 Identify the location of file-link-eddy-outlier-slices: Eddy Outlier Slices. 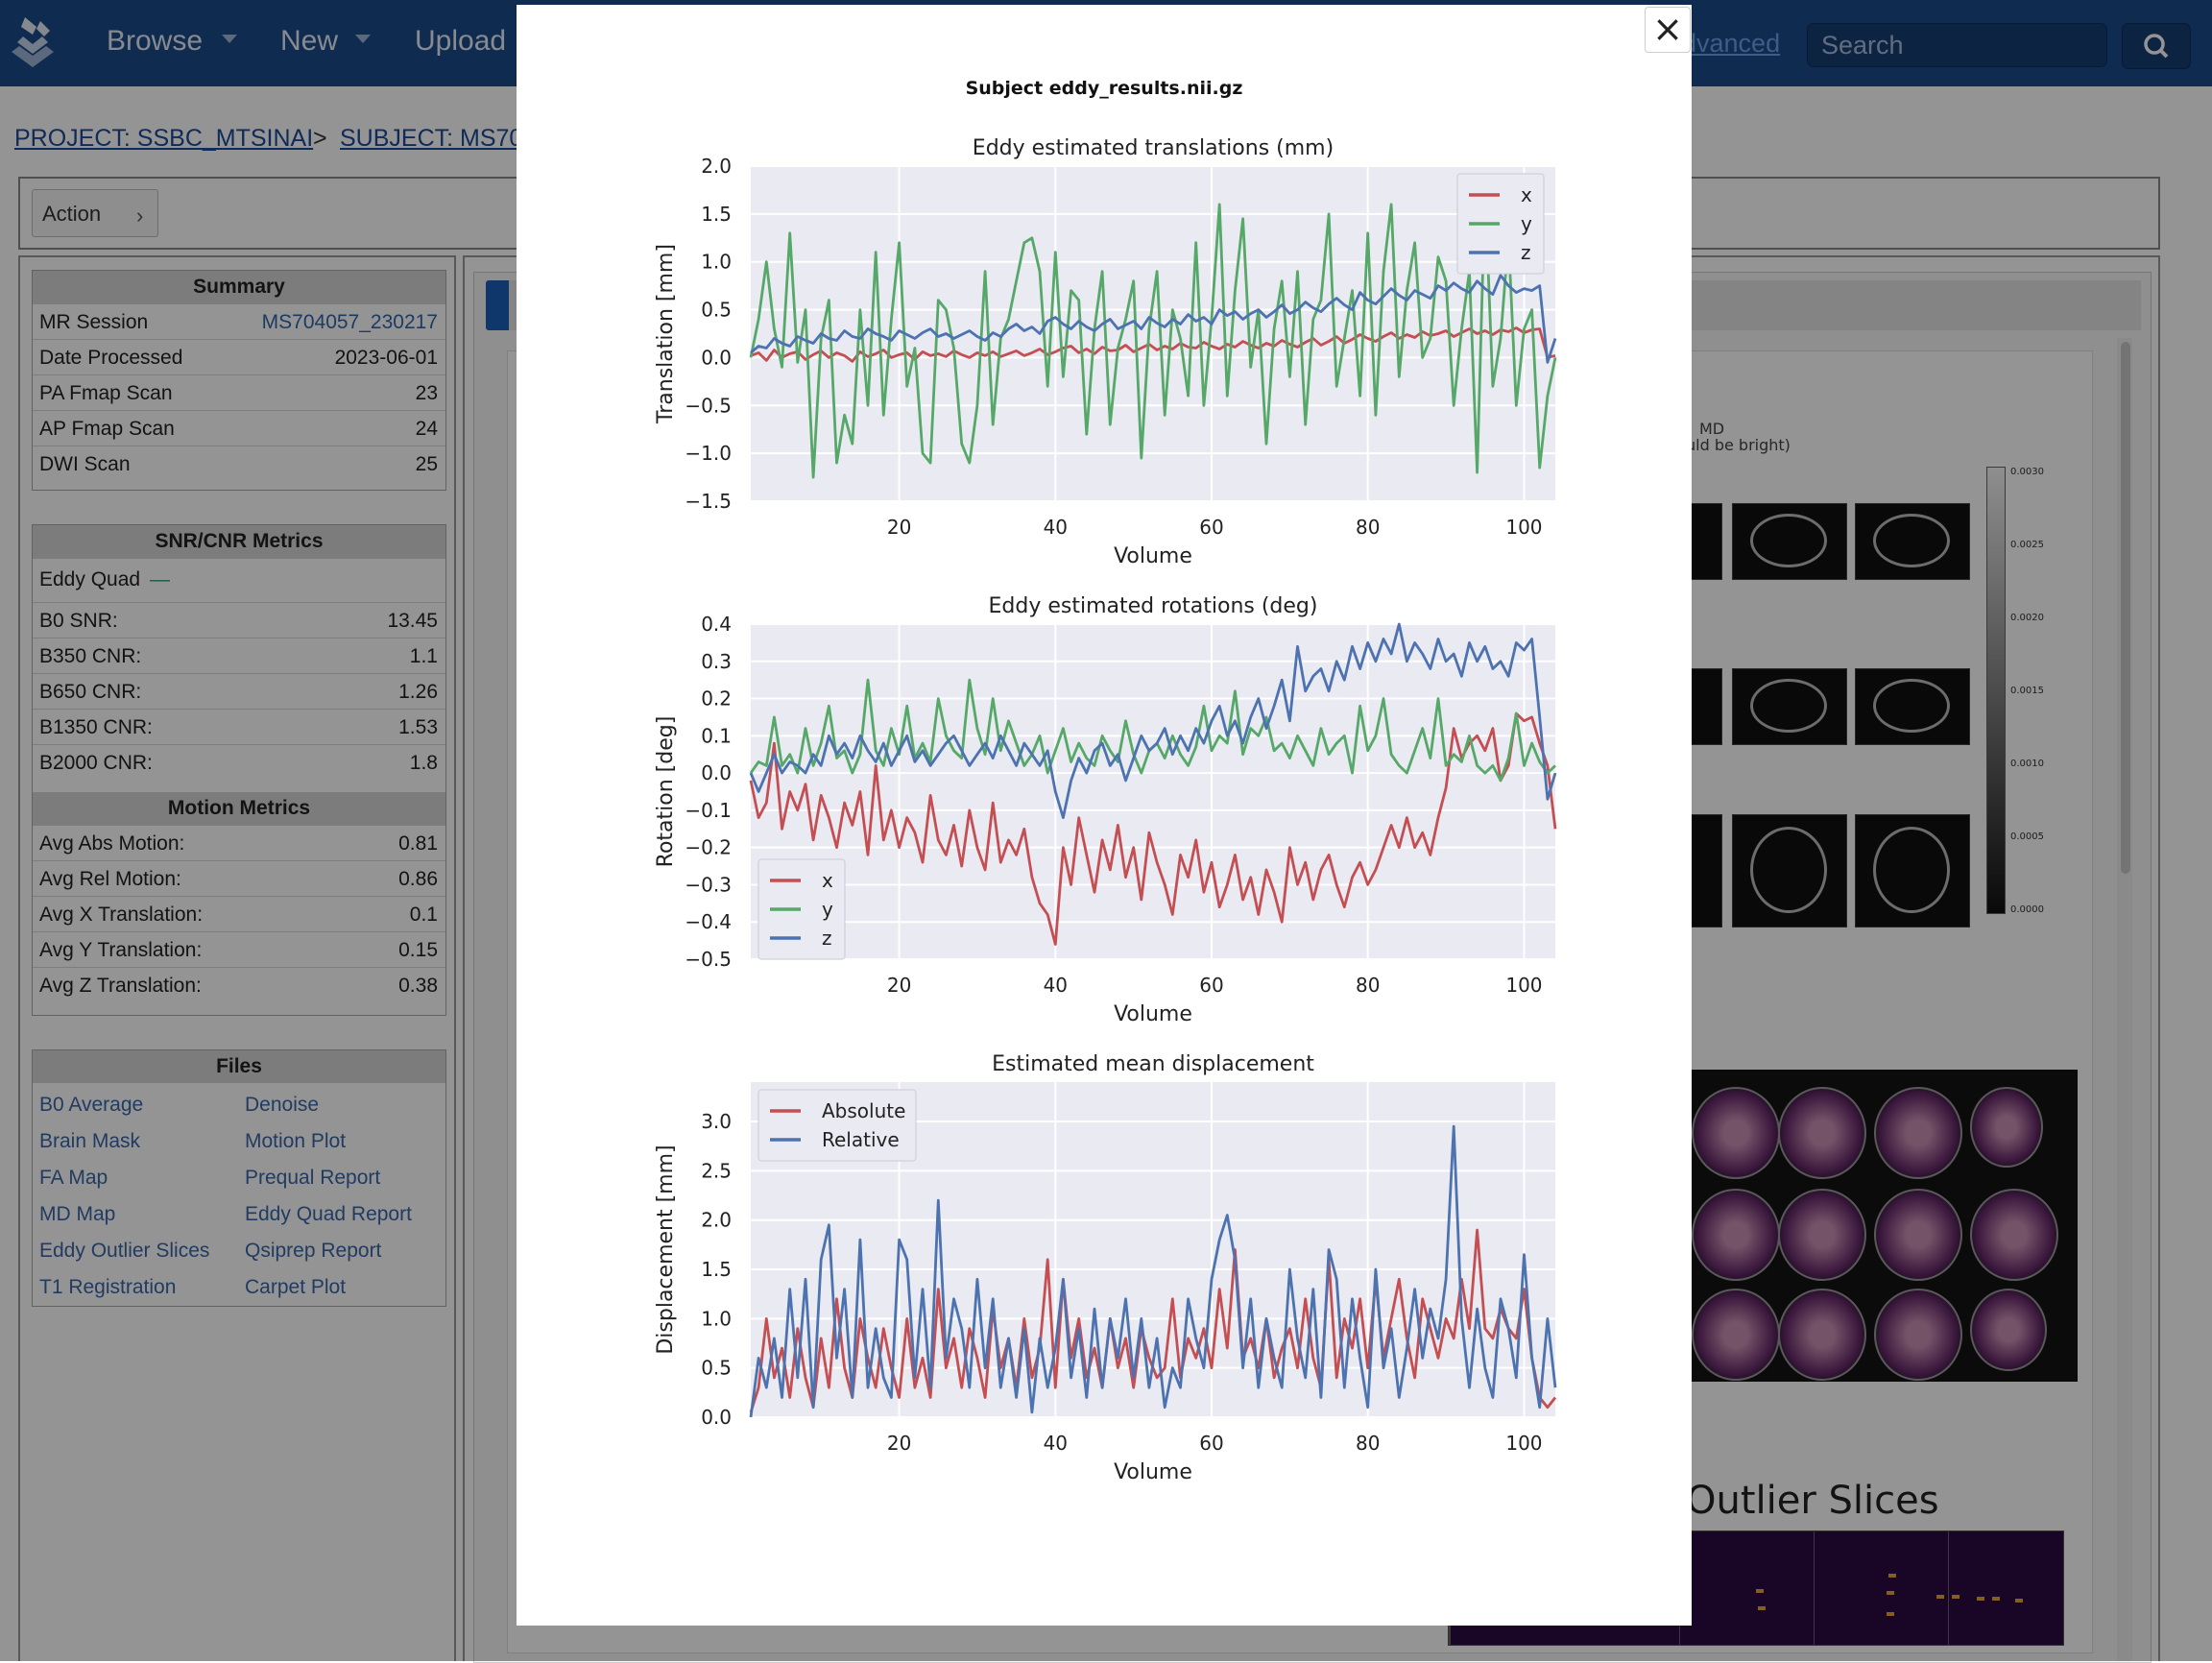
(125, 1251).